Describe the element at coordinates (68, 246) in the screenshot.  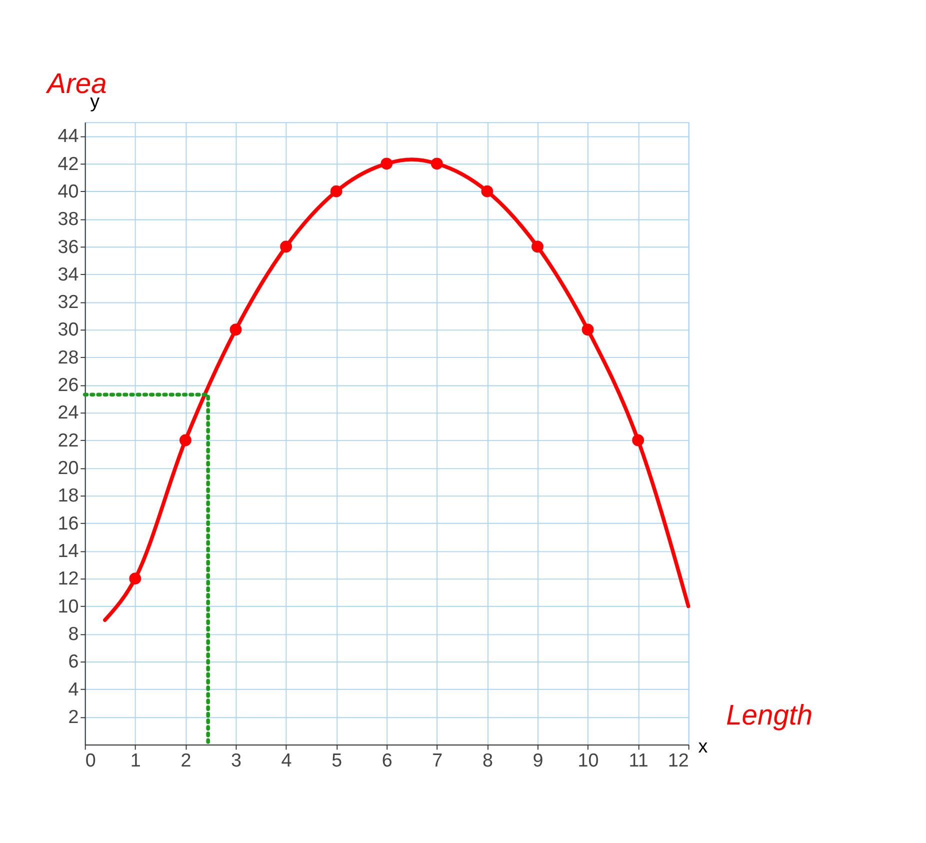
I see `y-tick-label: 36` at that location.